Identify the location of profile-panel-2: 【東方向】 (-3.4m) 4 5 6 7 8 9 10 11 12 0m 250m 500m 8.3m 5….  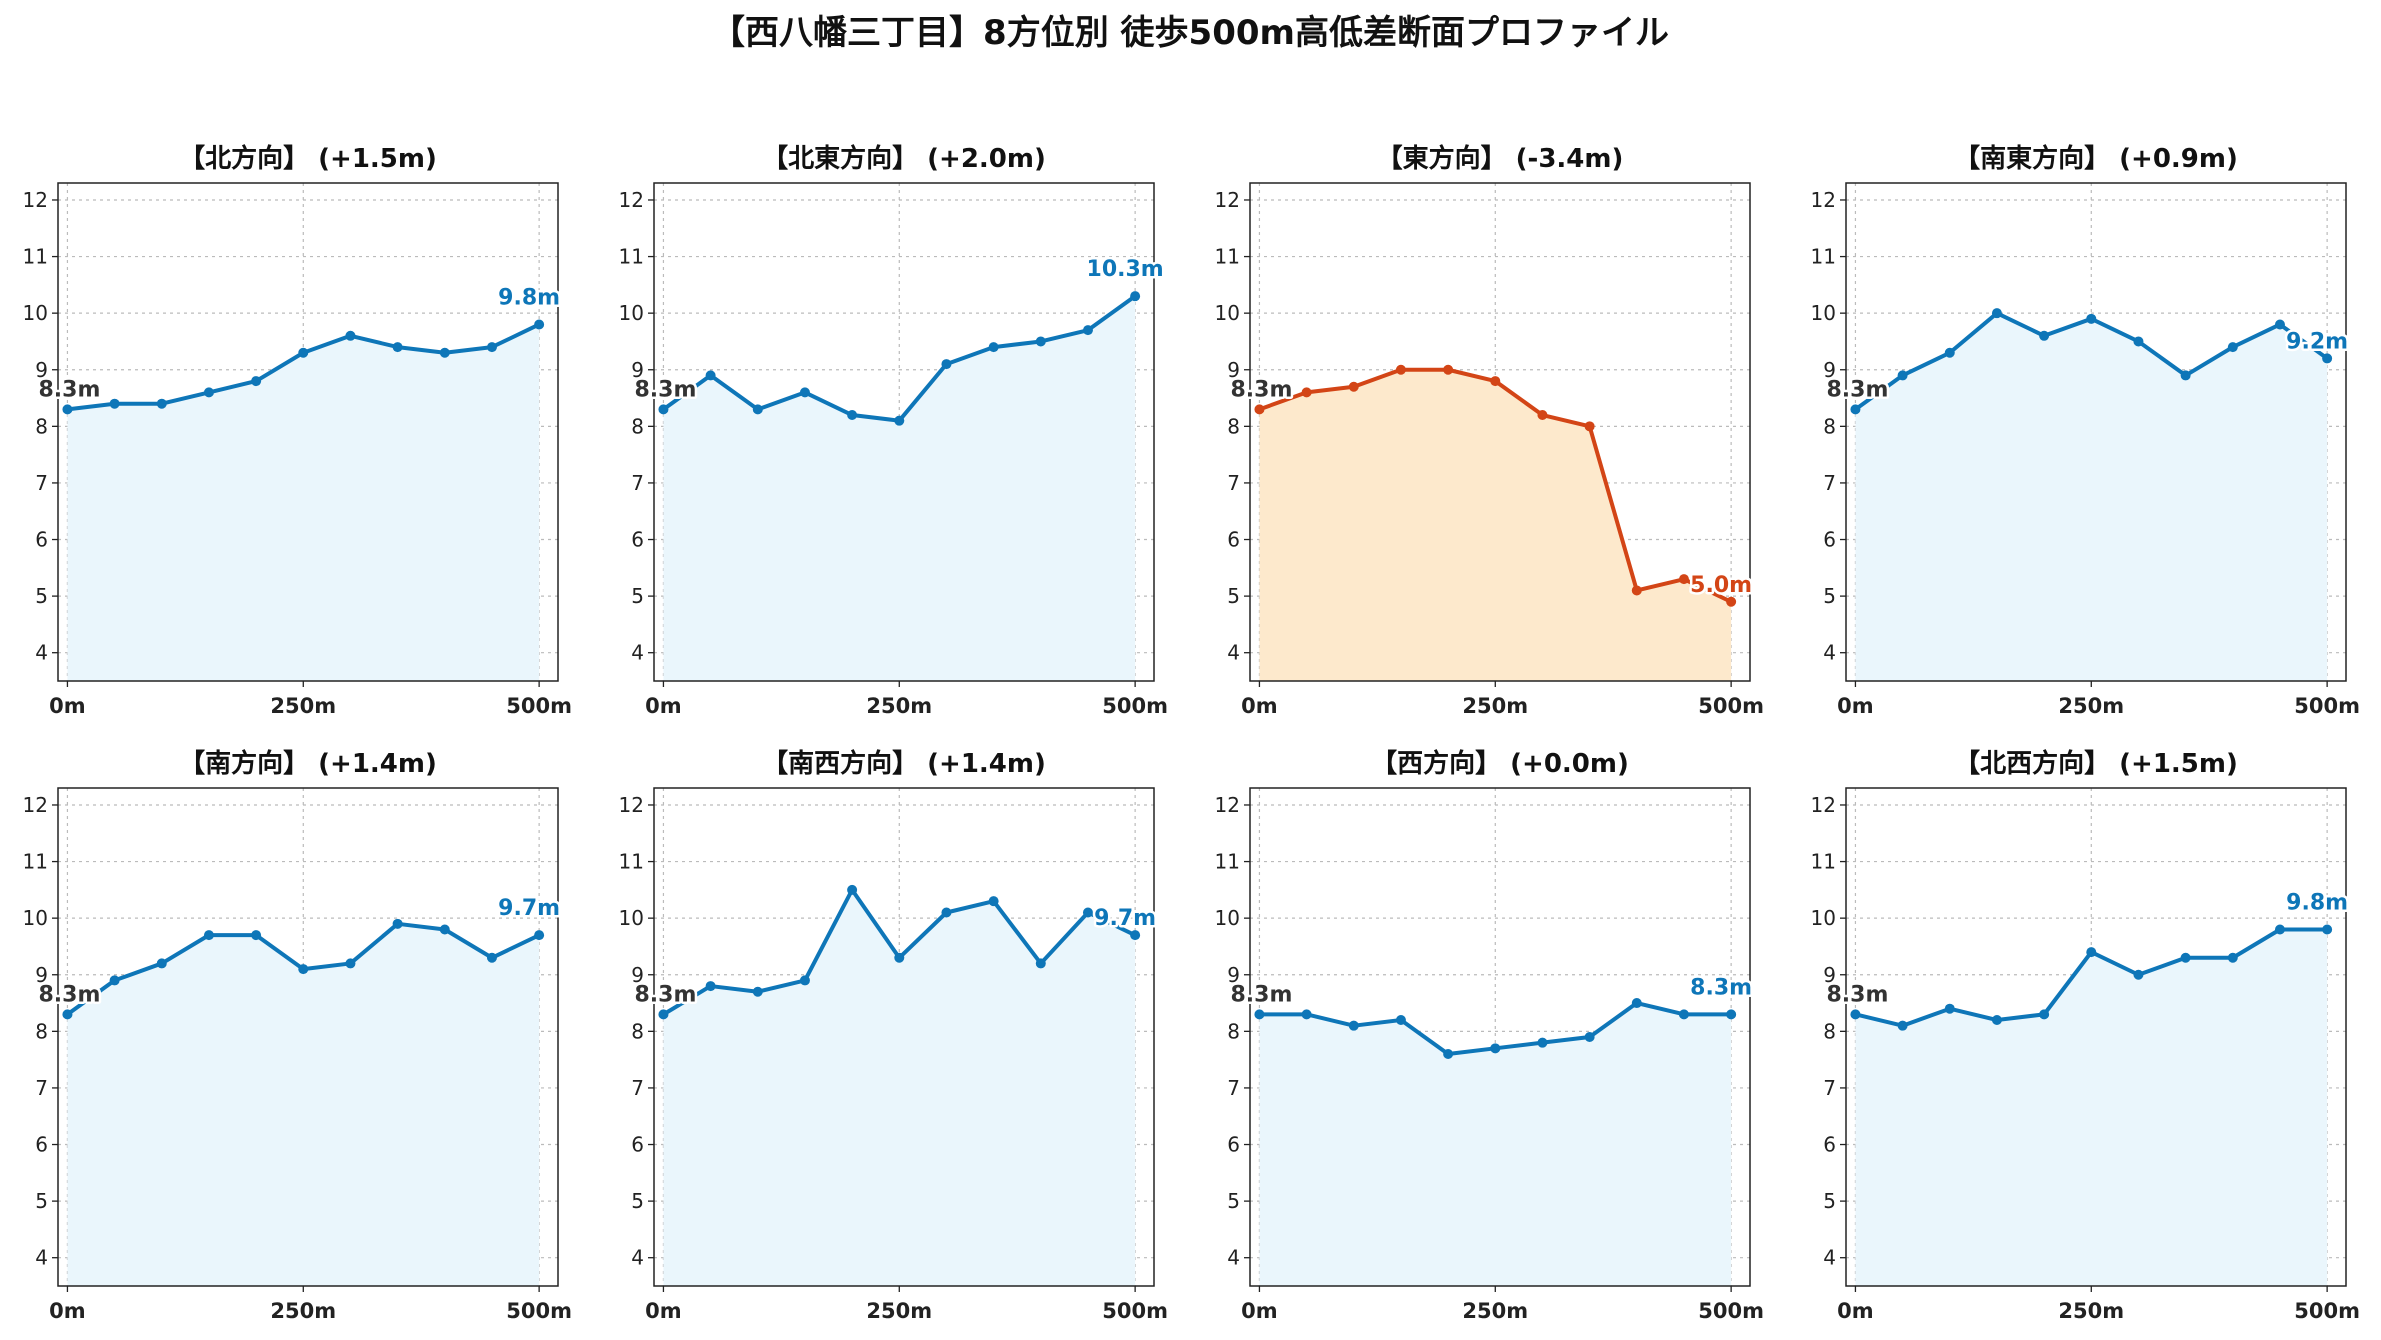
(1489, 430).